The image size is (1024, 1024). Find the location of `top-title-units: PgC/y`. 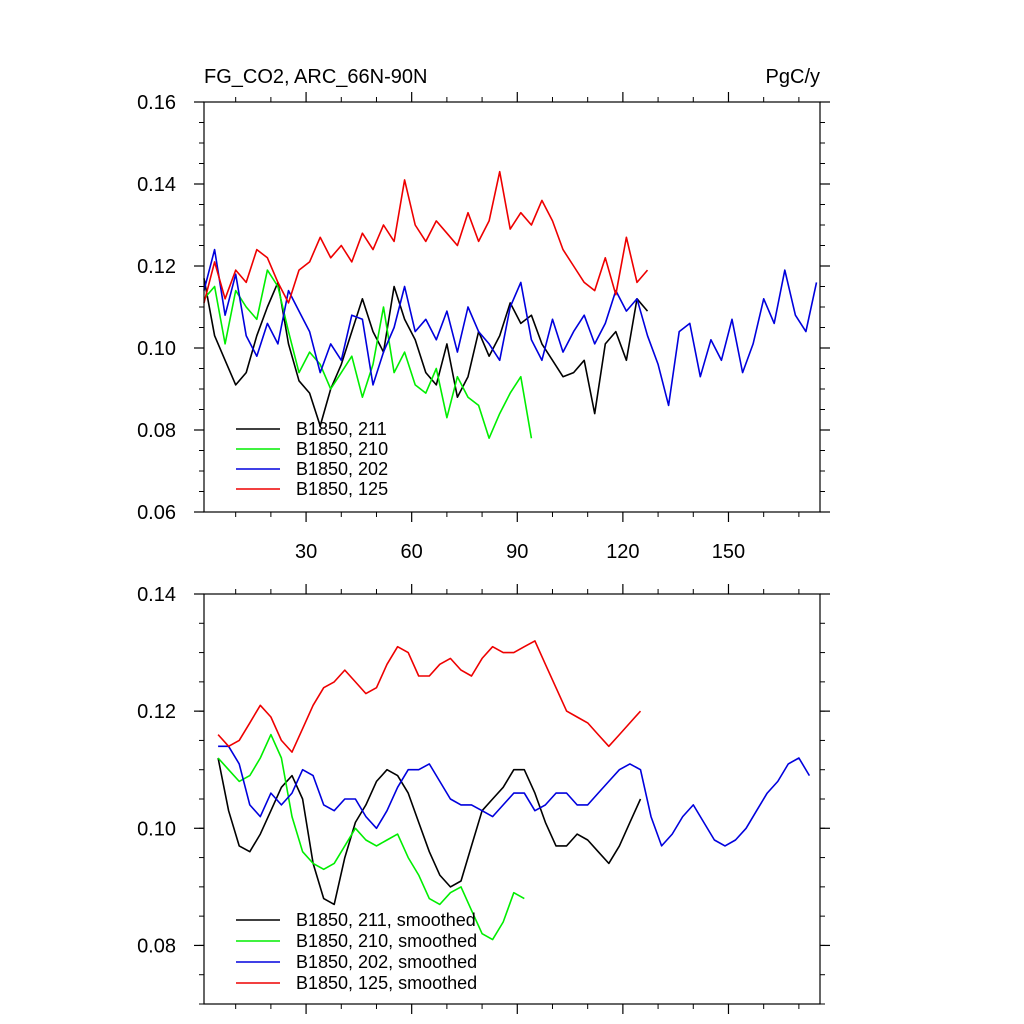

top-title-units: PgC/y is located at coordinates (793, 77).